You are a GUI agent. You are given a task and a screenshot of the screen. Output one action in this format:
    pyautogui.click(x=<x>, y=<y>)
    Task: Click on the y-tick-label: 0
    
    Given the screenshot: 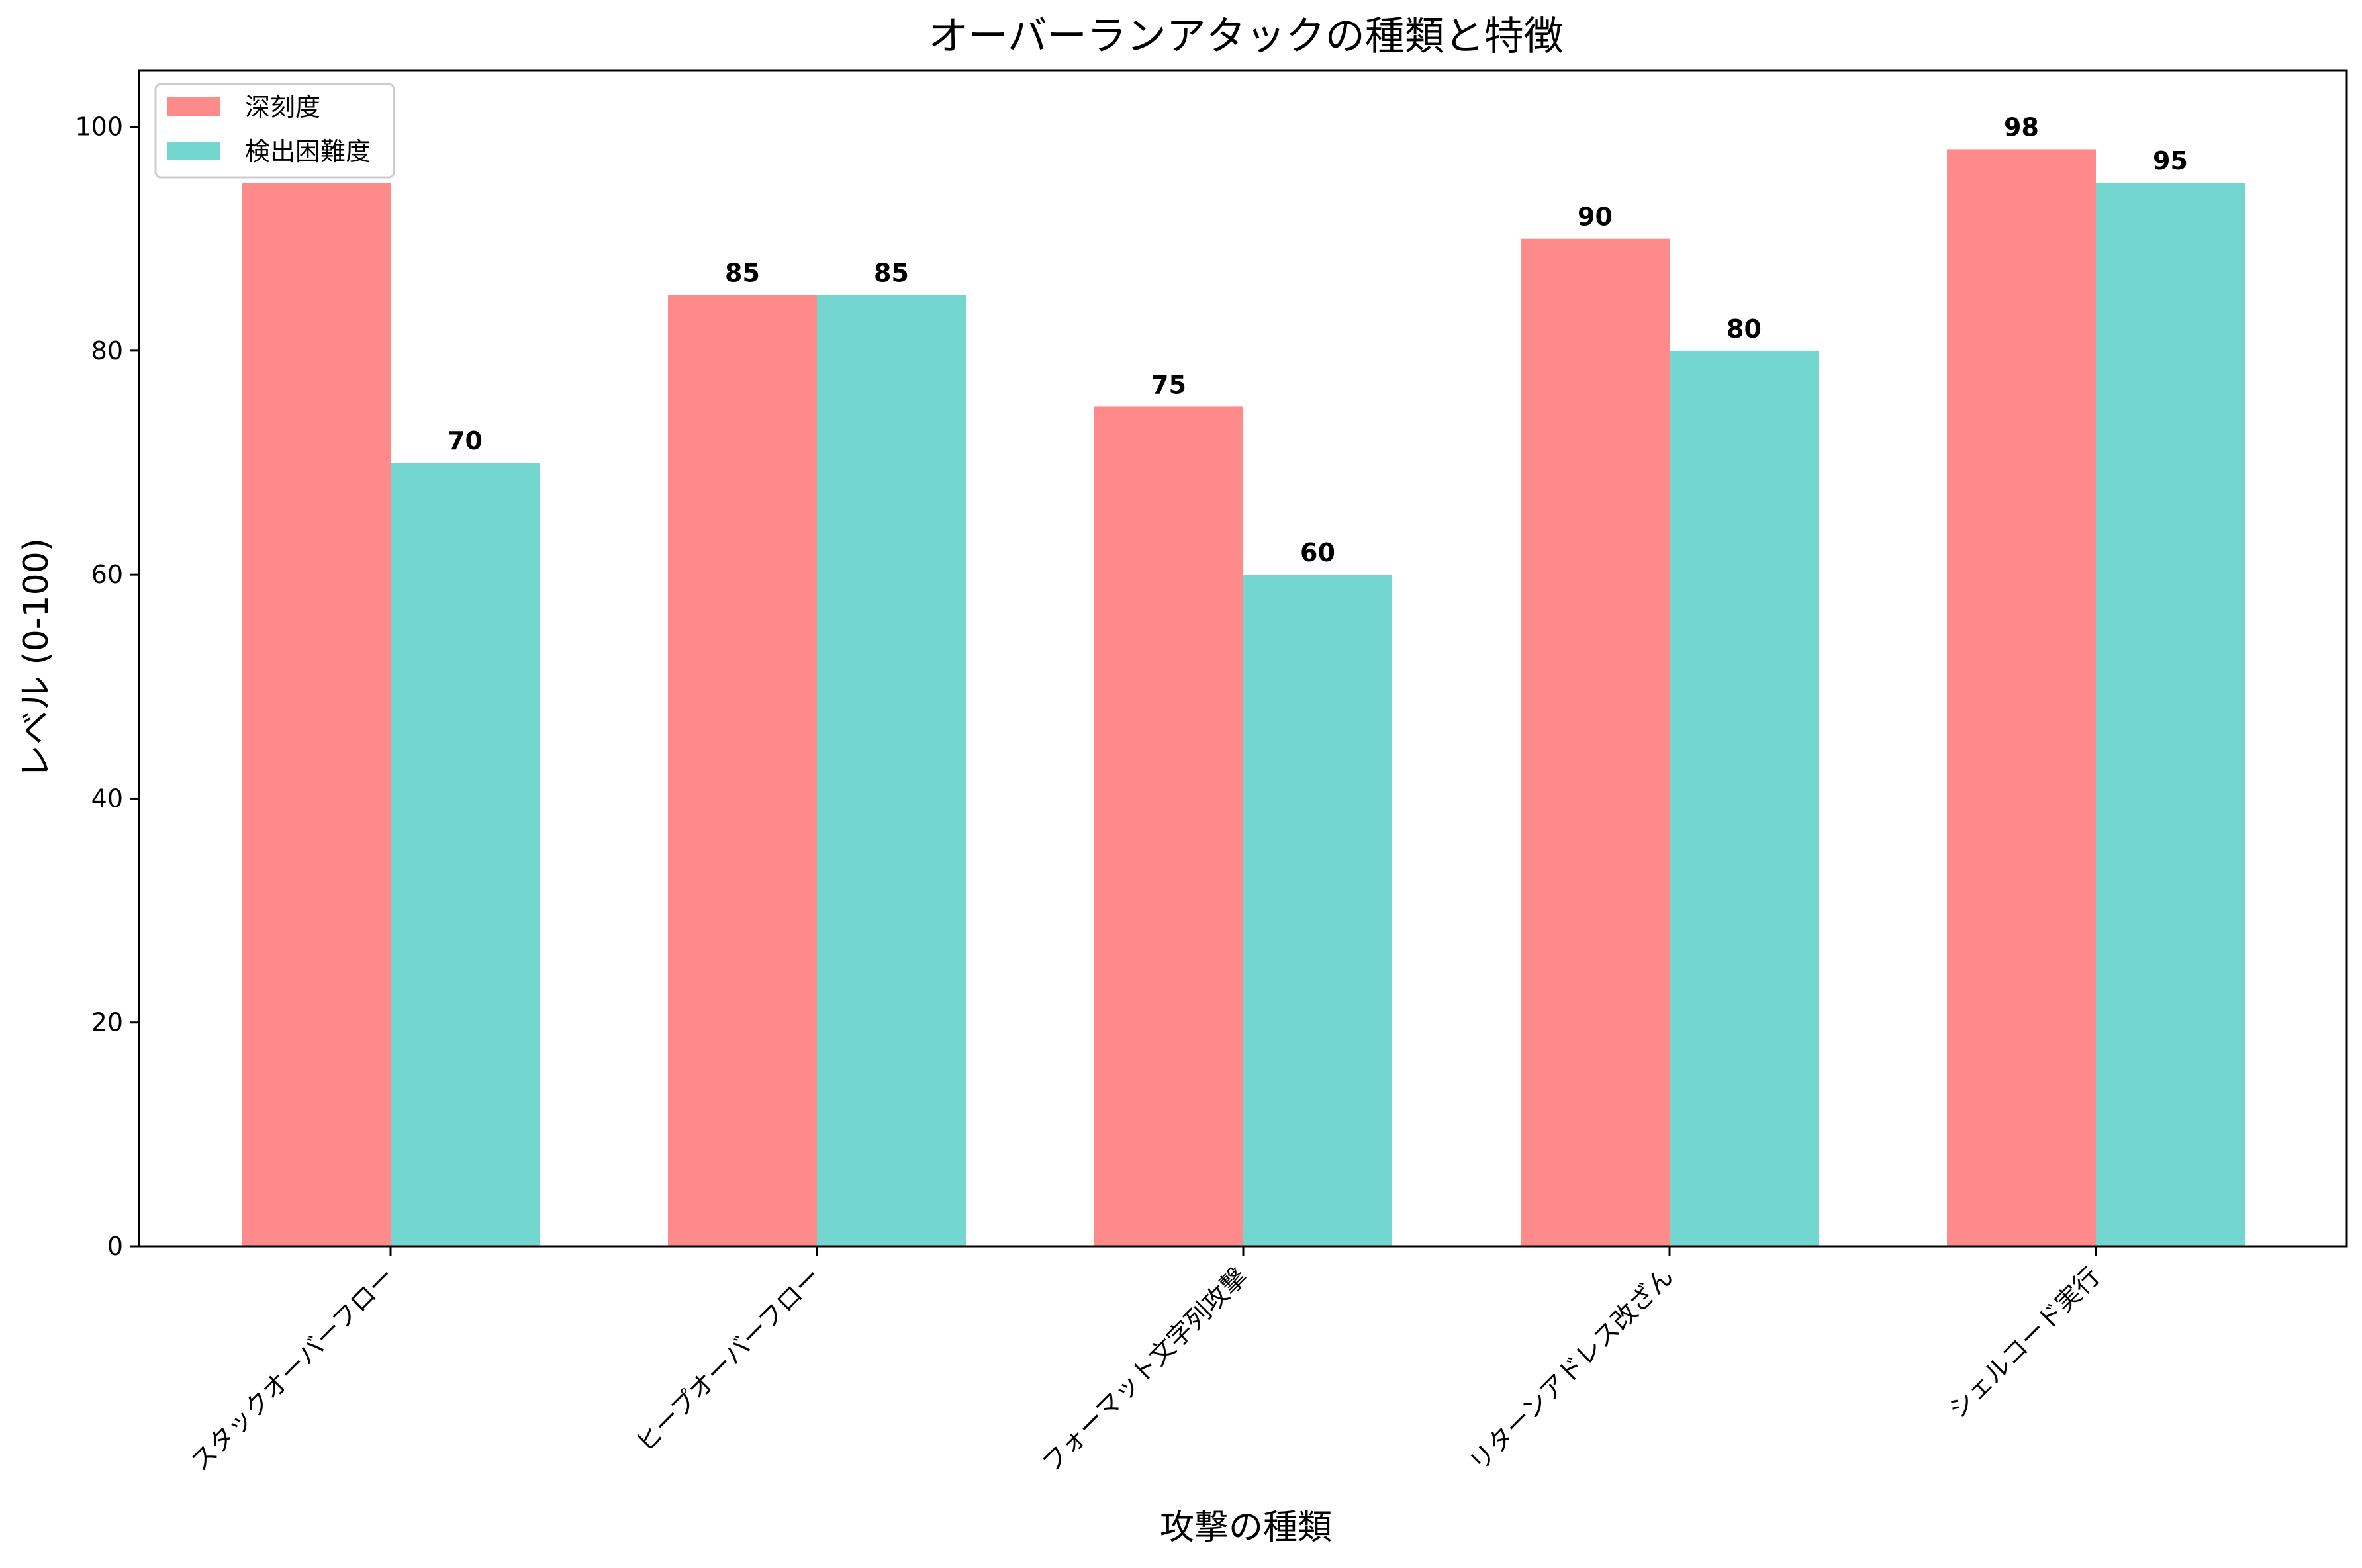 What is the action you would take?
    pyautogui.click(x=115, y=1246)
    